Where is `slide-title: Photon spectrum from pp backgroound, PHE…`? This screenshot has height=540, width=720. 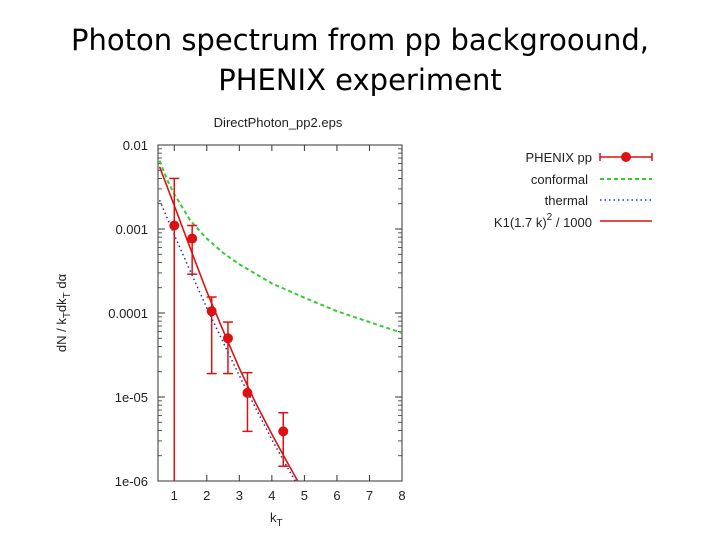 slide-title: Photon spectrum from pp backgroound, PHE… is located at coordinates (360, 60).